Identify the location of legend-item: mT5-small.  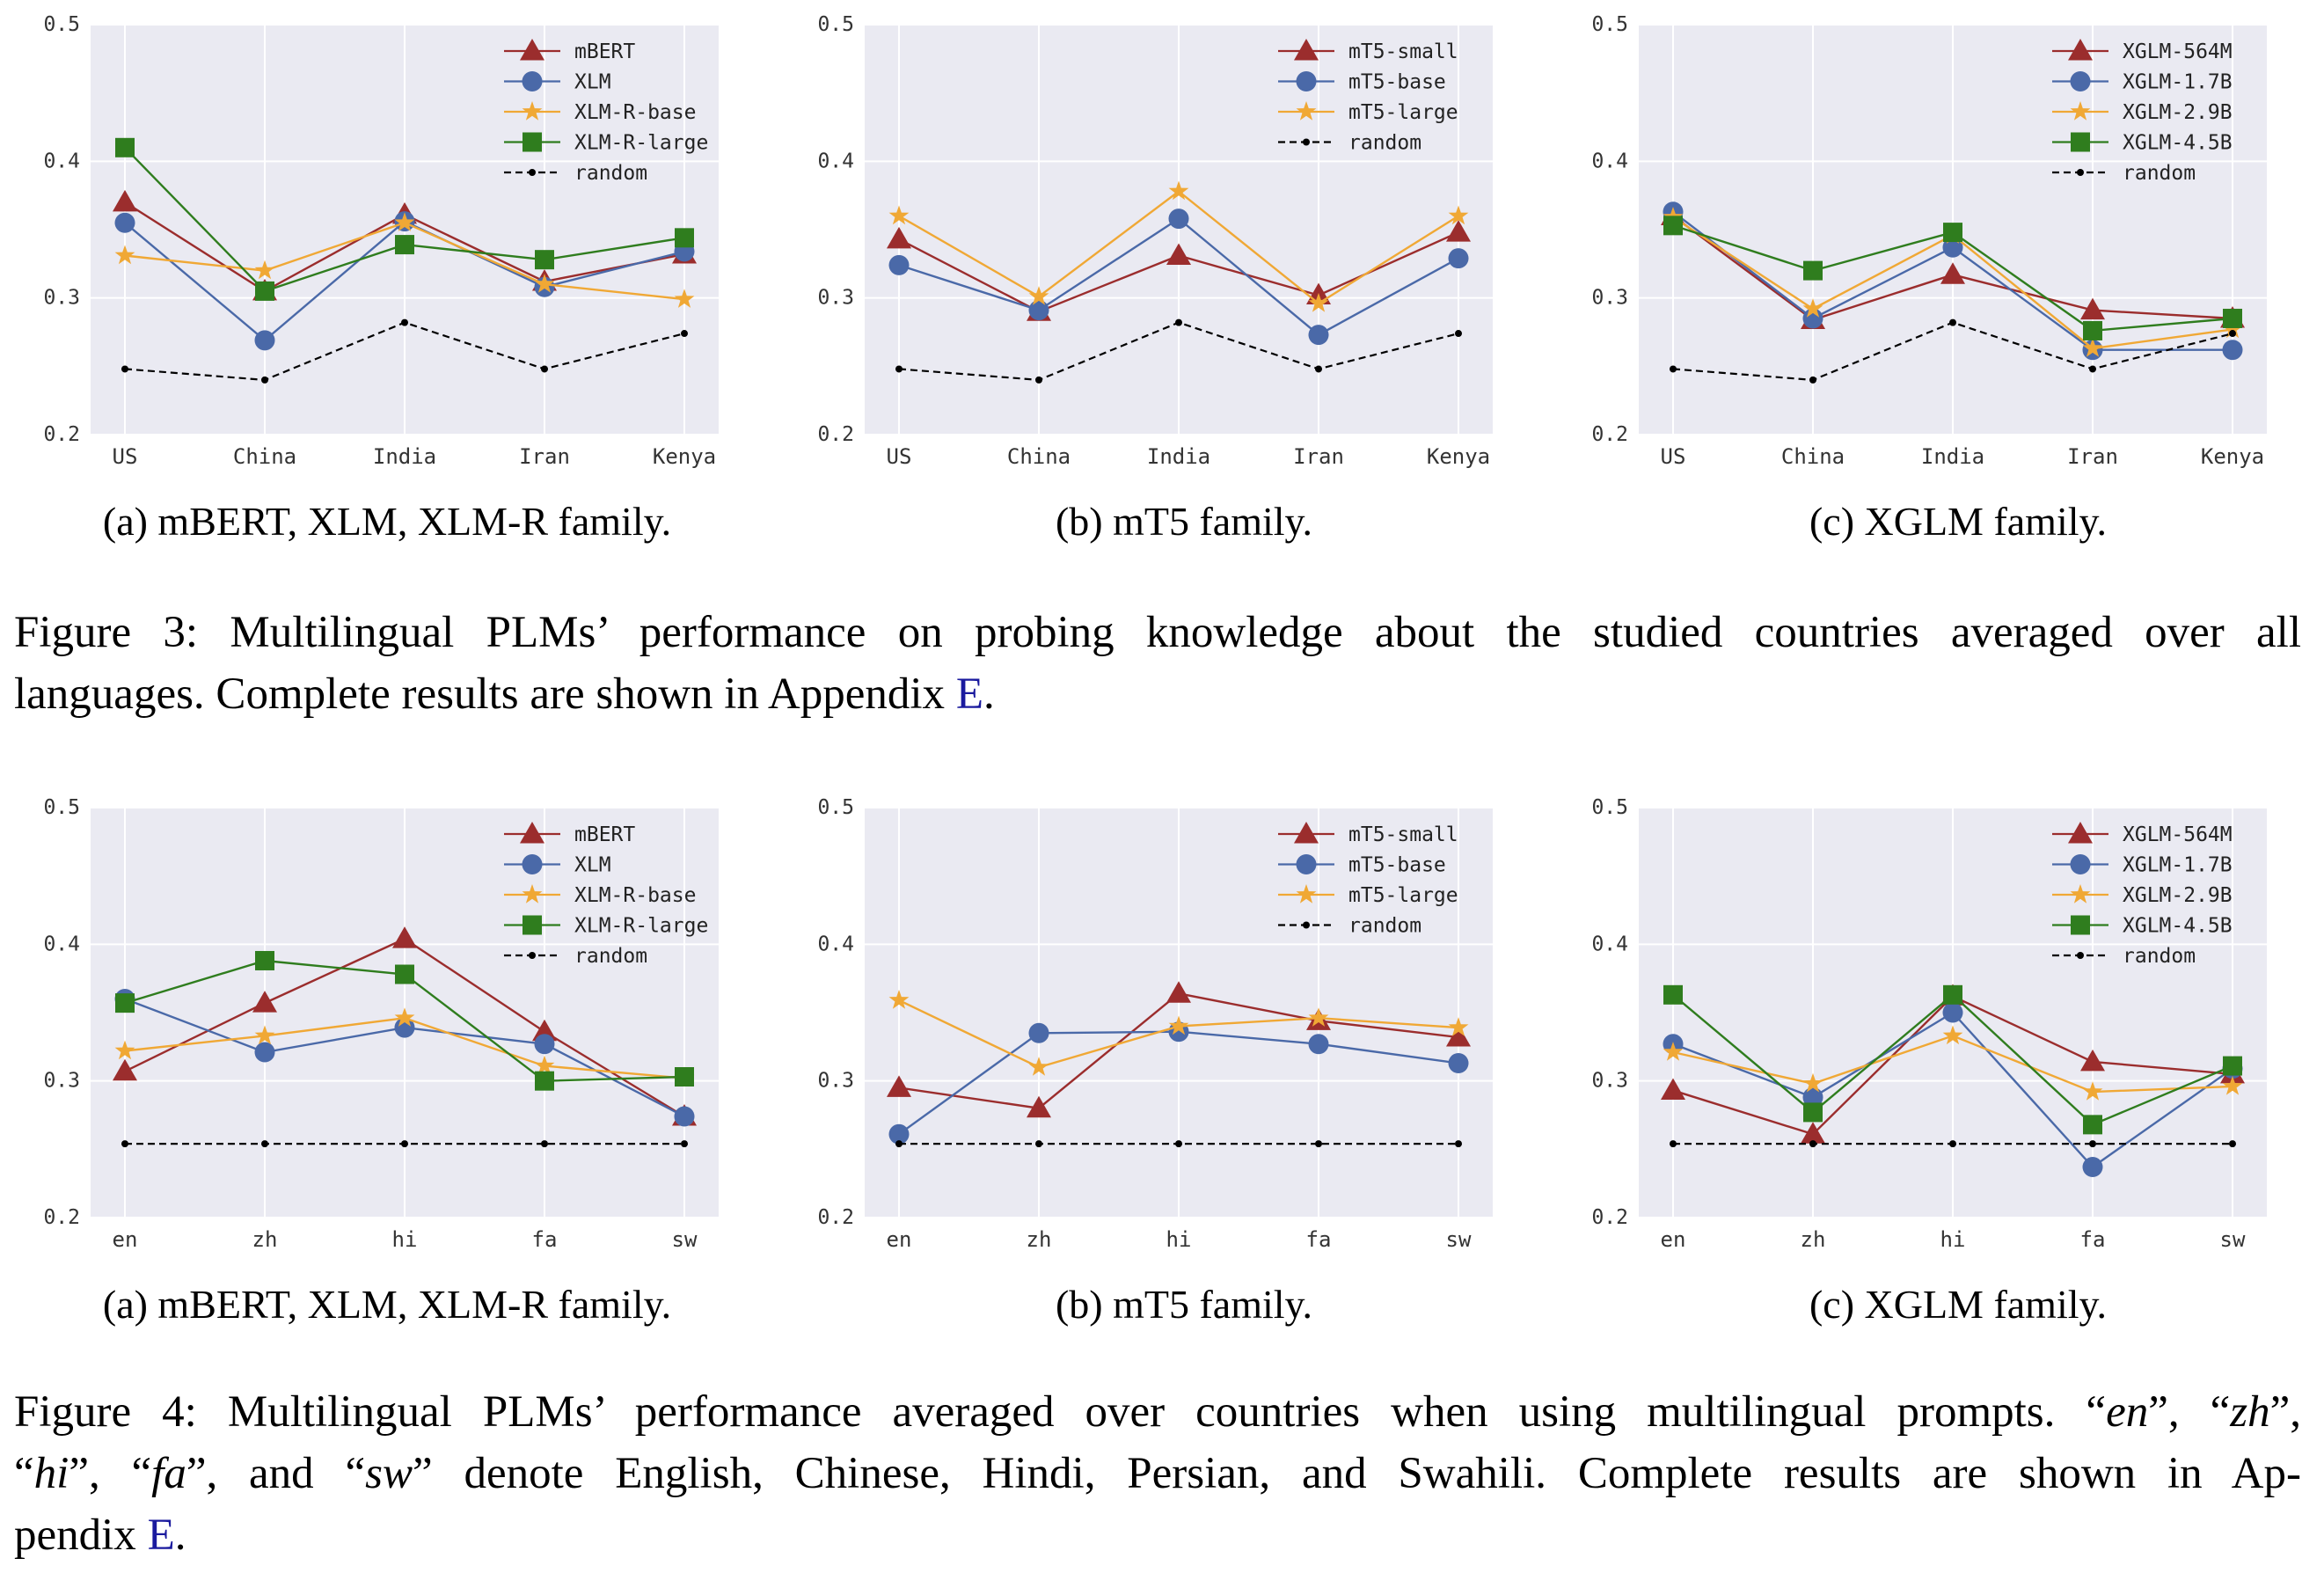
(1368, 834).